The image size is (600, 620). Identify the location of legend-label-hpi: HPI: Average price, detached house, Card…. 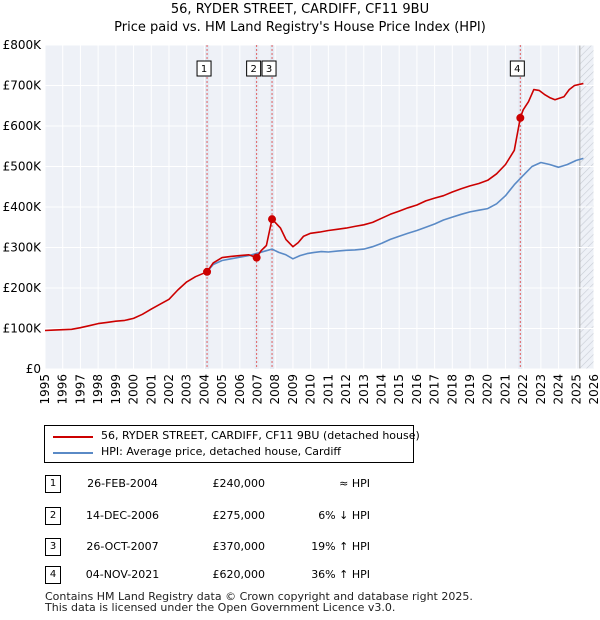
(221, 451).